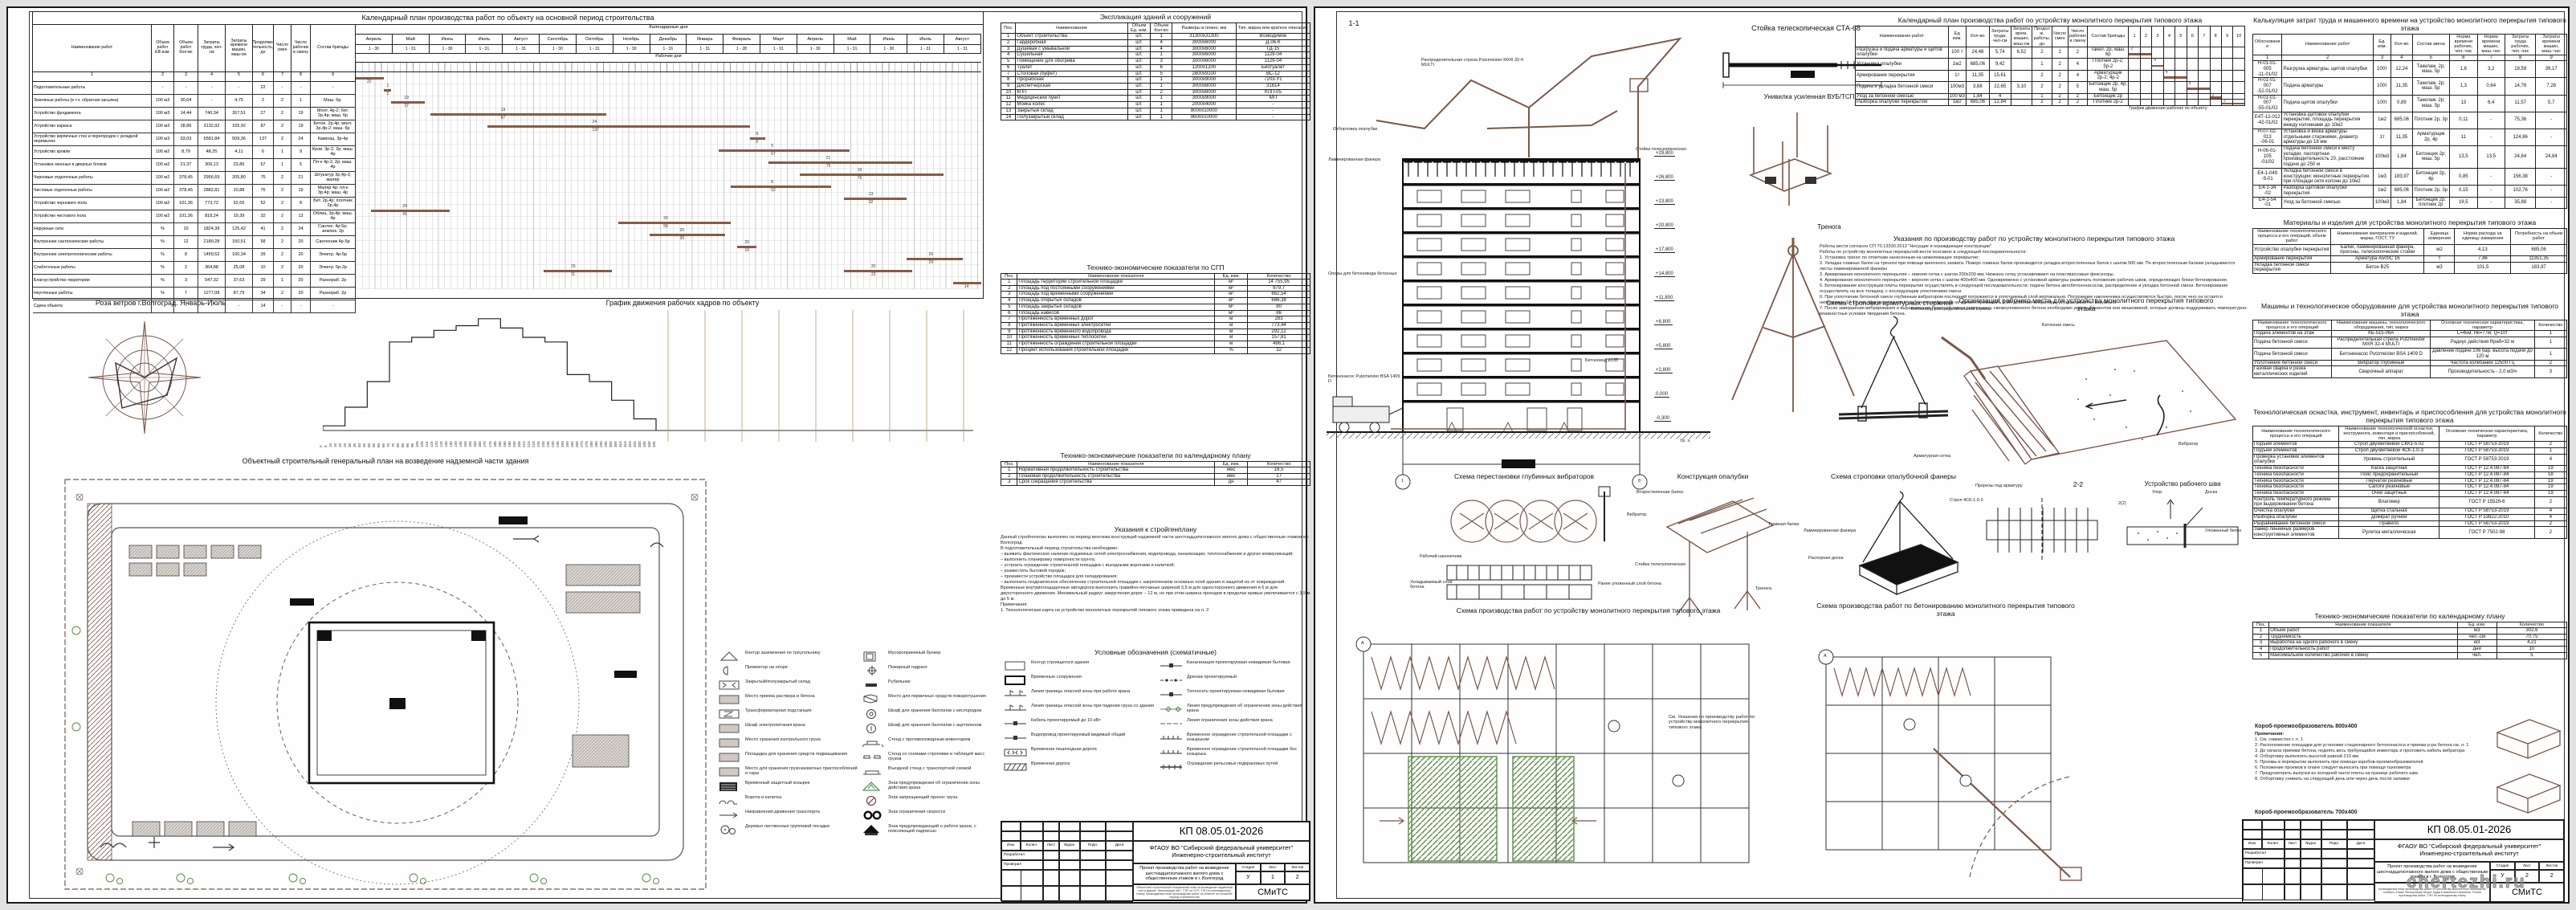  I want to click on tb-department: СМиТС, so click(1273, 892).